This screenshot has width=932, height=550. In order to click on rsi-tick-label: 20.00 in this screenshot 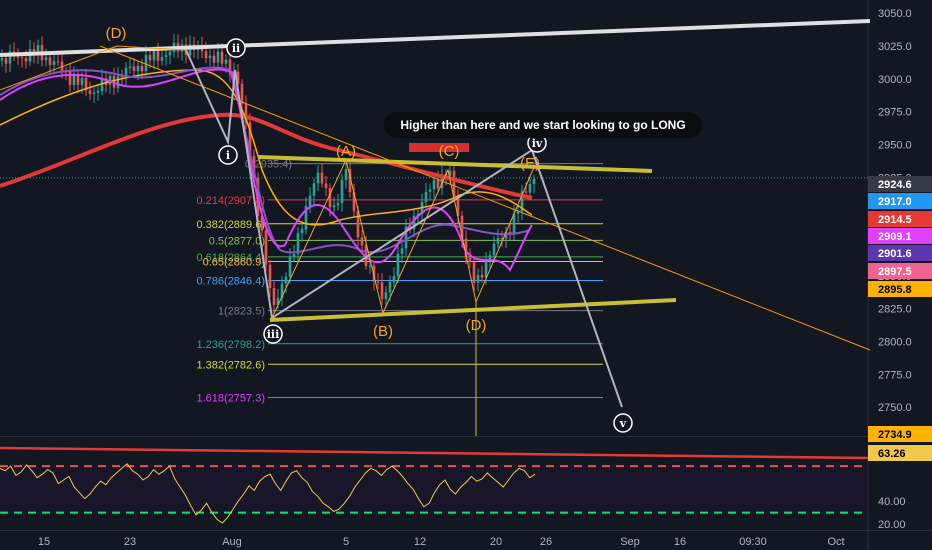, I will do `click(892, 525)`.